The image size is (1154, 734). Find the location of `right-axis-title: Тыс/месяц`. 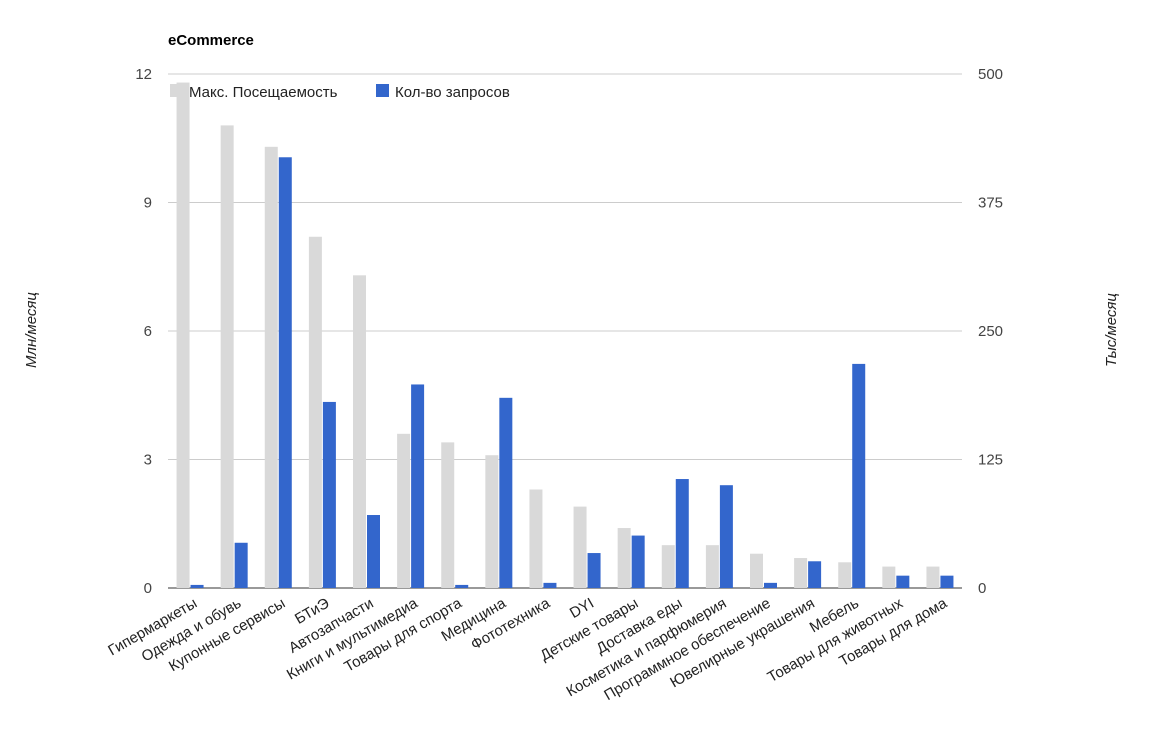

right-axis-title: Тыс/месяц is located at coordinates (1111, 330).